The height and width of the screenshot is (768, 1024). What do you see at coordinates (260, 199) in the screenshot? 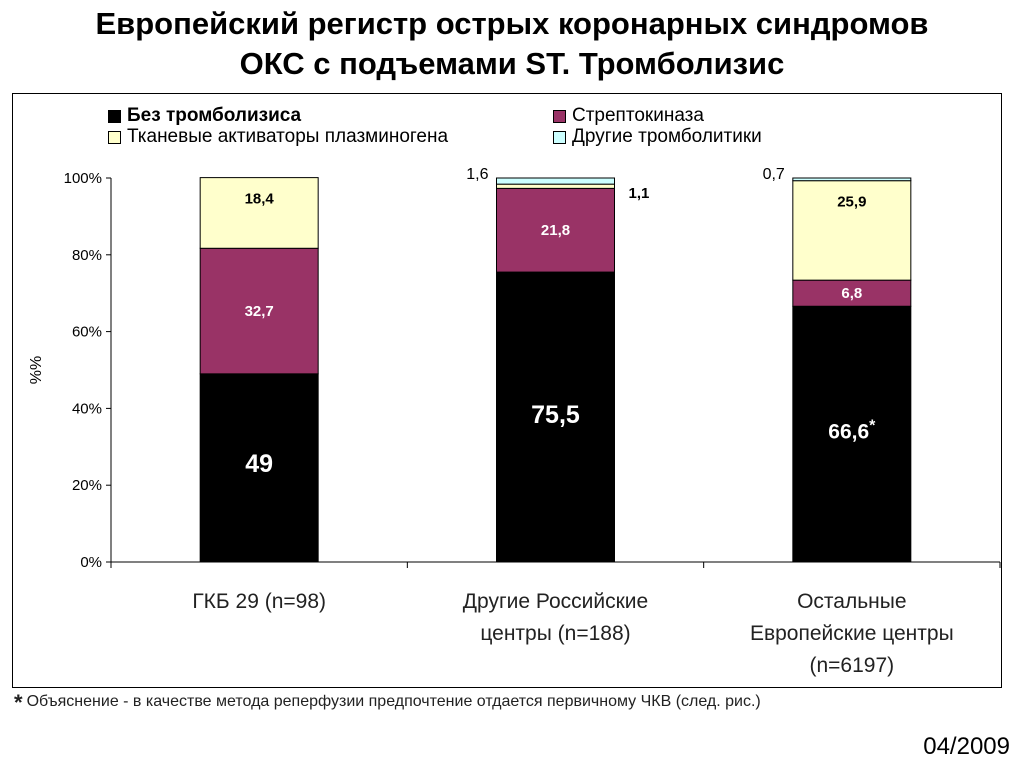
I see `data-label: 18,4` at bounding box center [260, 199].